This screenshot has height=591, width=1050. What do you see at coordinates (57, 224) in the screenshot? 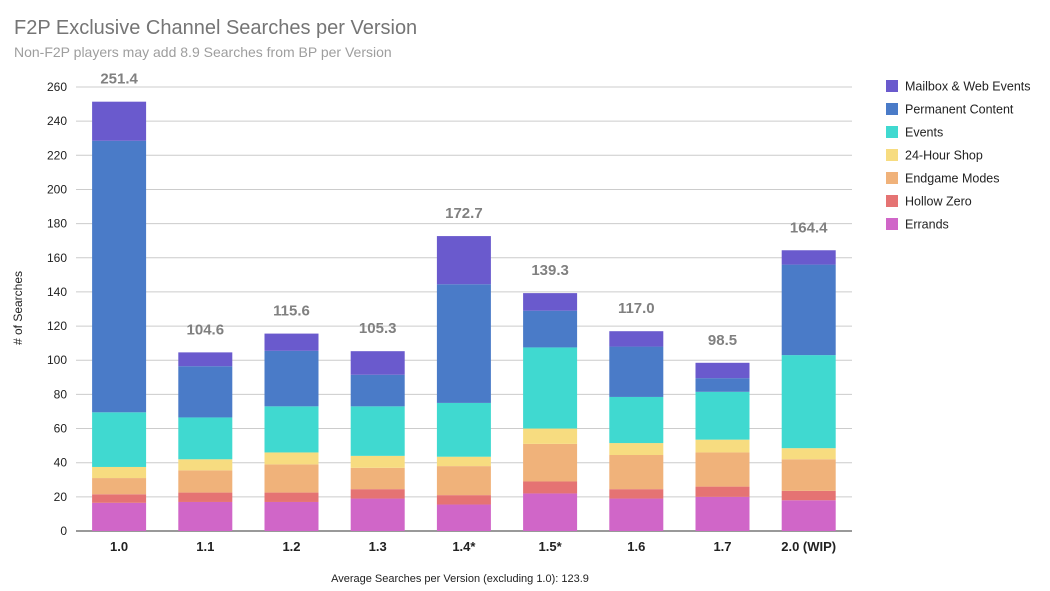
I see `y-tick-label: 180` at bounding box center [57, 224].